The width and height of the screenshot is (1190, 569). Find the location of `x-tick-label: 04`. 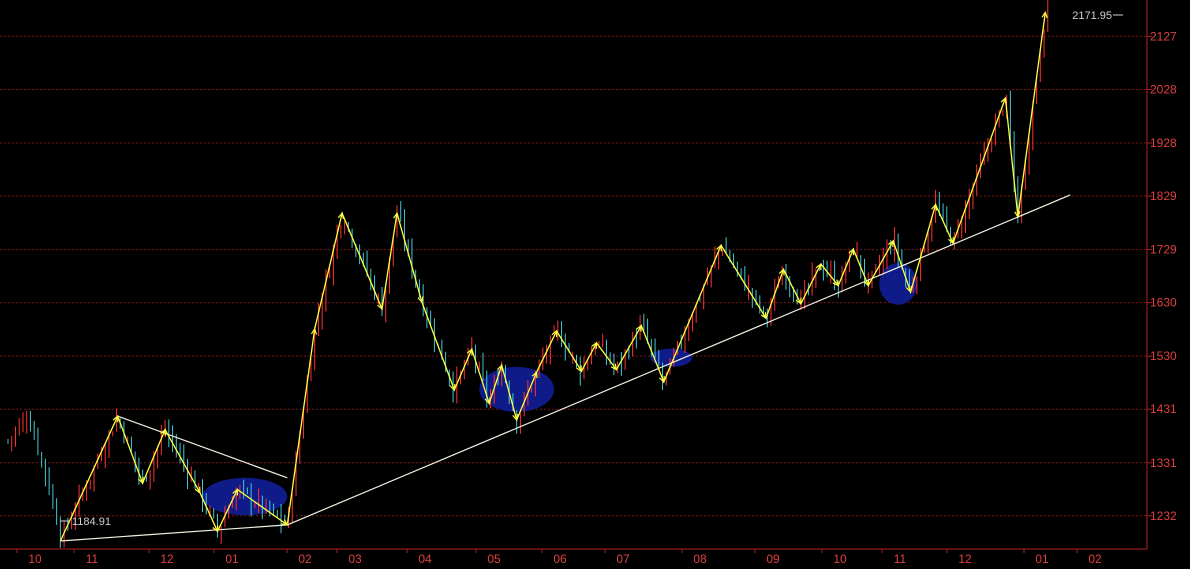

x-tick-label: 04 is located at coordinates (425, 559).